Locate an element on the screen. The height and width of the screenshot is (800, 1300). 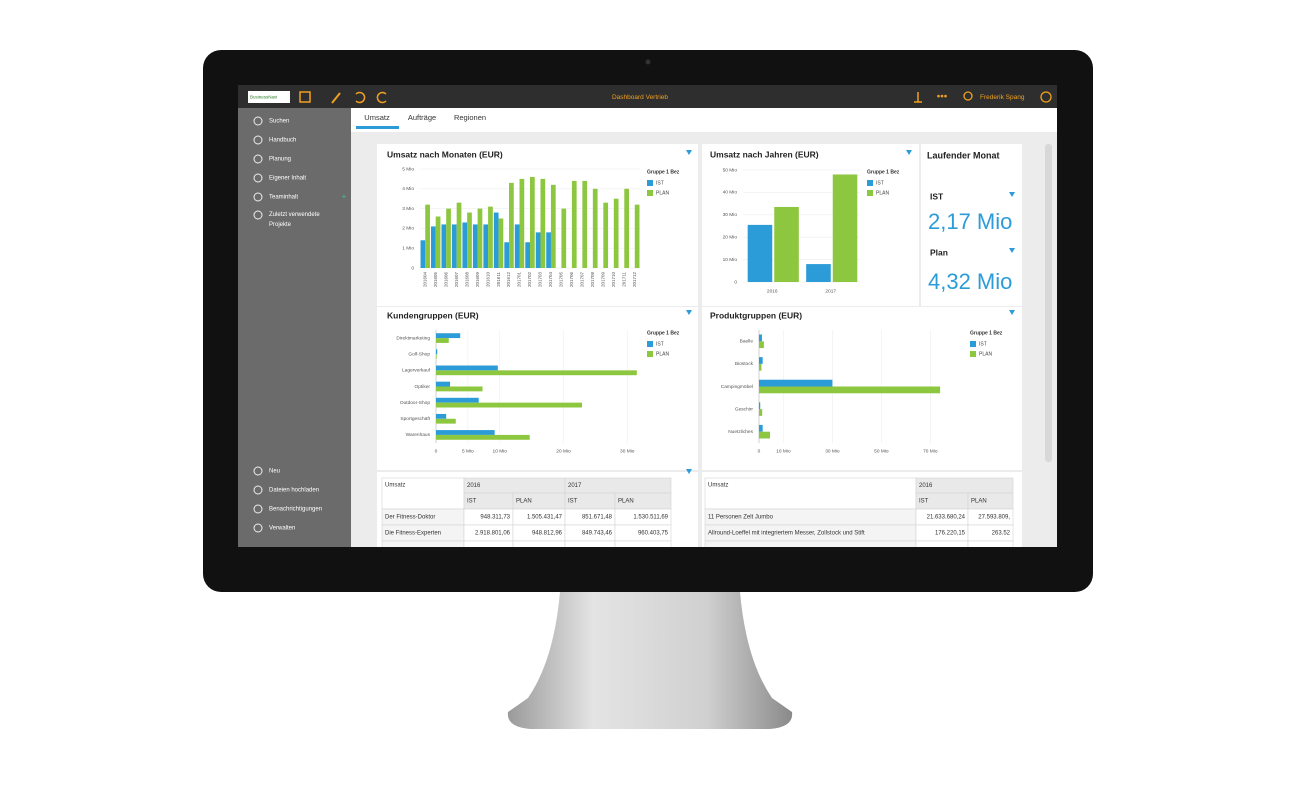
user-name: Frederik Spang is located at coordinates (1002, 97).